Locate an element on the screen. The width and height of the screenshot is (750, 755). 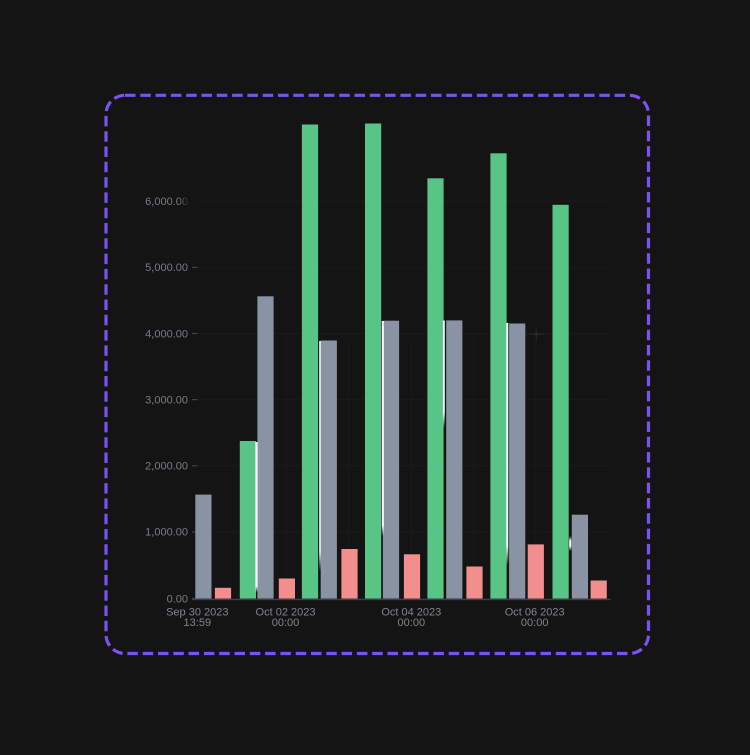
svg-text: Oct 04 2023 is located at coordinates (411, 612).